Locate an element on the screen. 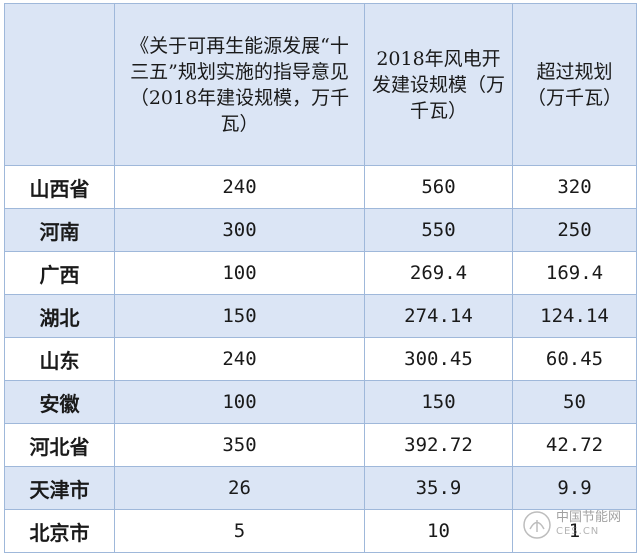  table-row: 河北省 350 392.72 42.72 is located at coordinates (320, 445).